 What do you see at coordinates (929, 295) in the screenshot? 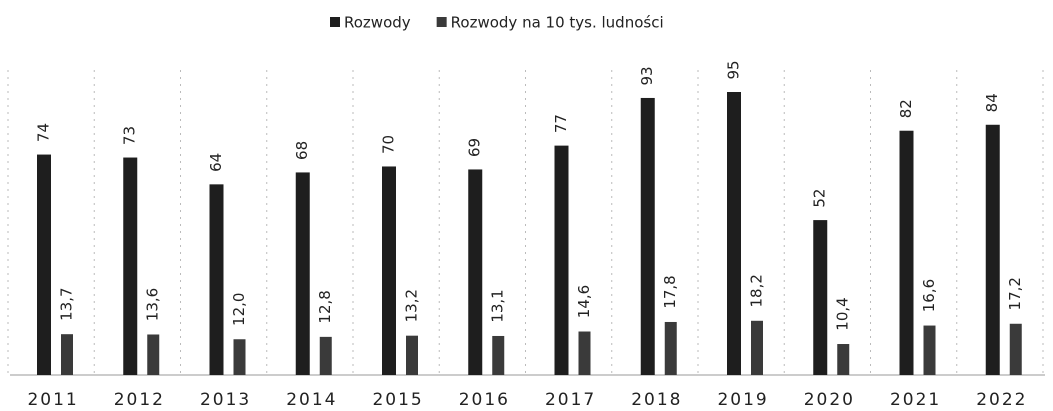
I see `data-label: 16,6` at bounding box center [929, 295].